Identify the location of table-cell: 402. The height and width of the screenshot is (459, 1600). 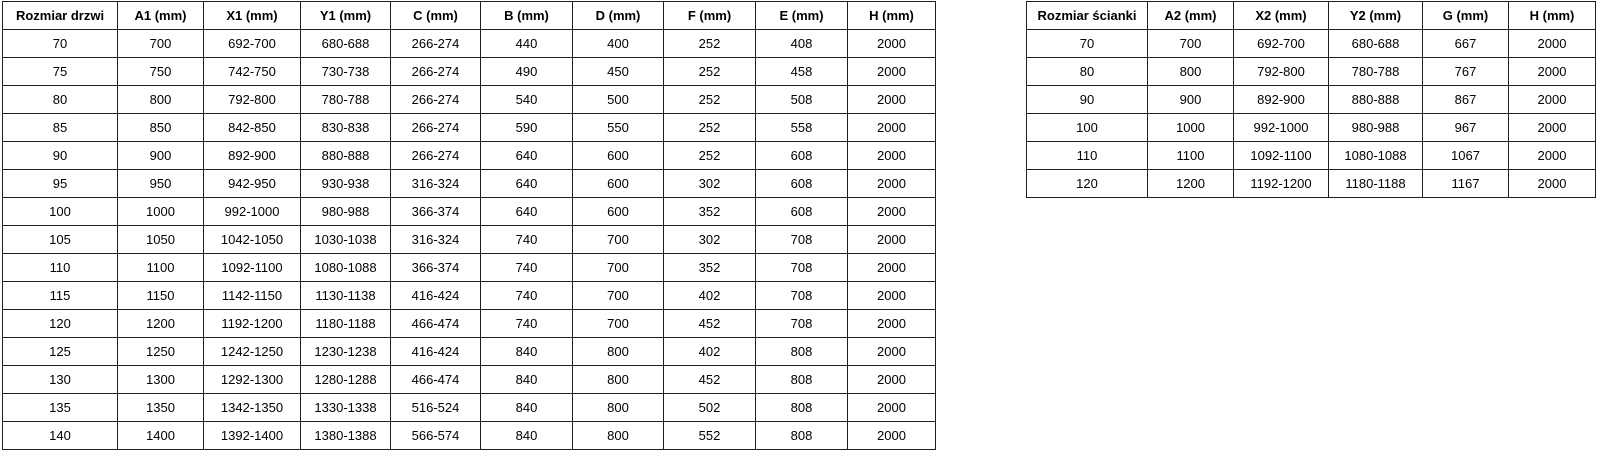
(709, 295).